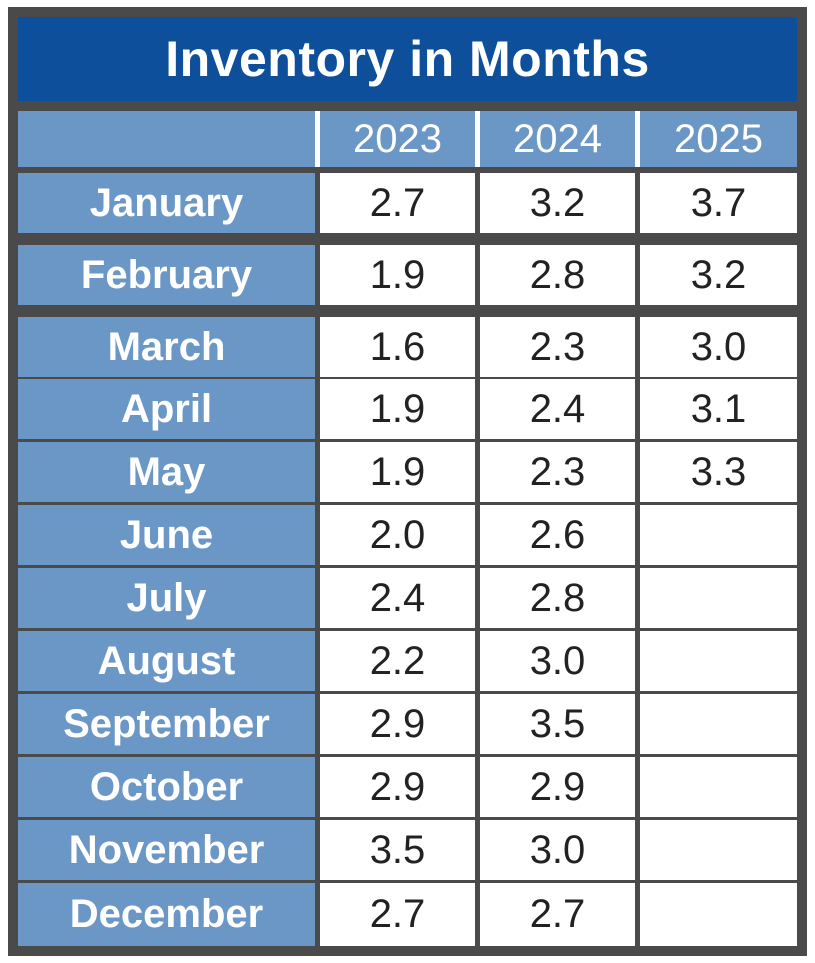 This screenshot has height=963, width=815. I want to click on value-cell-october-2023: 2.9, so click(397, 787).